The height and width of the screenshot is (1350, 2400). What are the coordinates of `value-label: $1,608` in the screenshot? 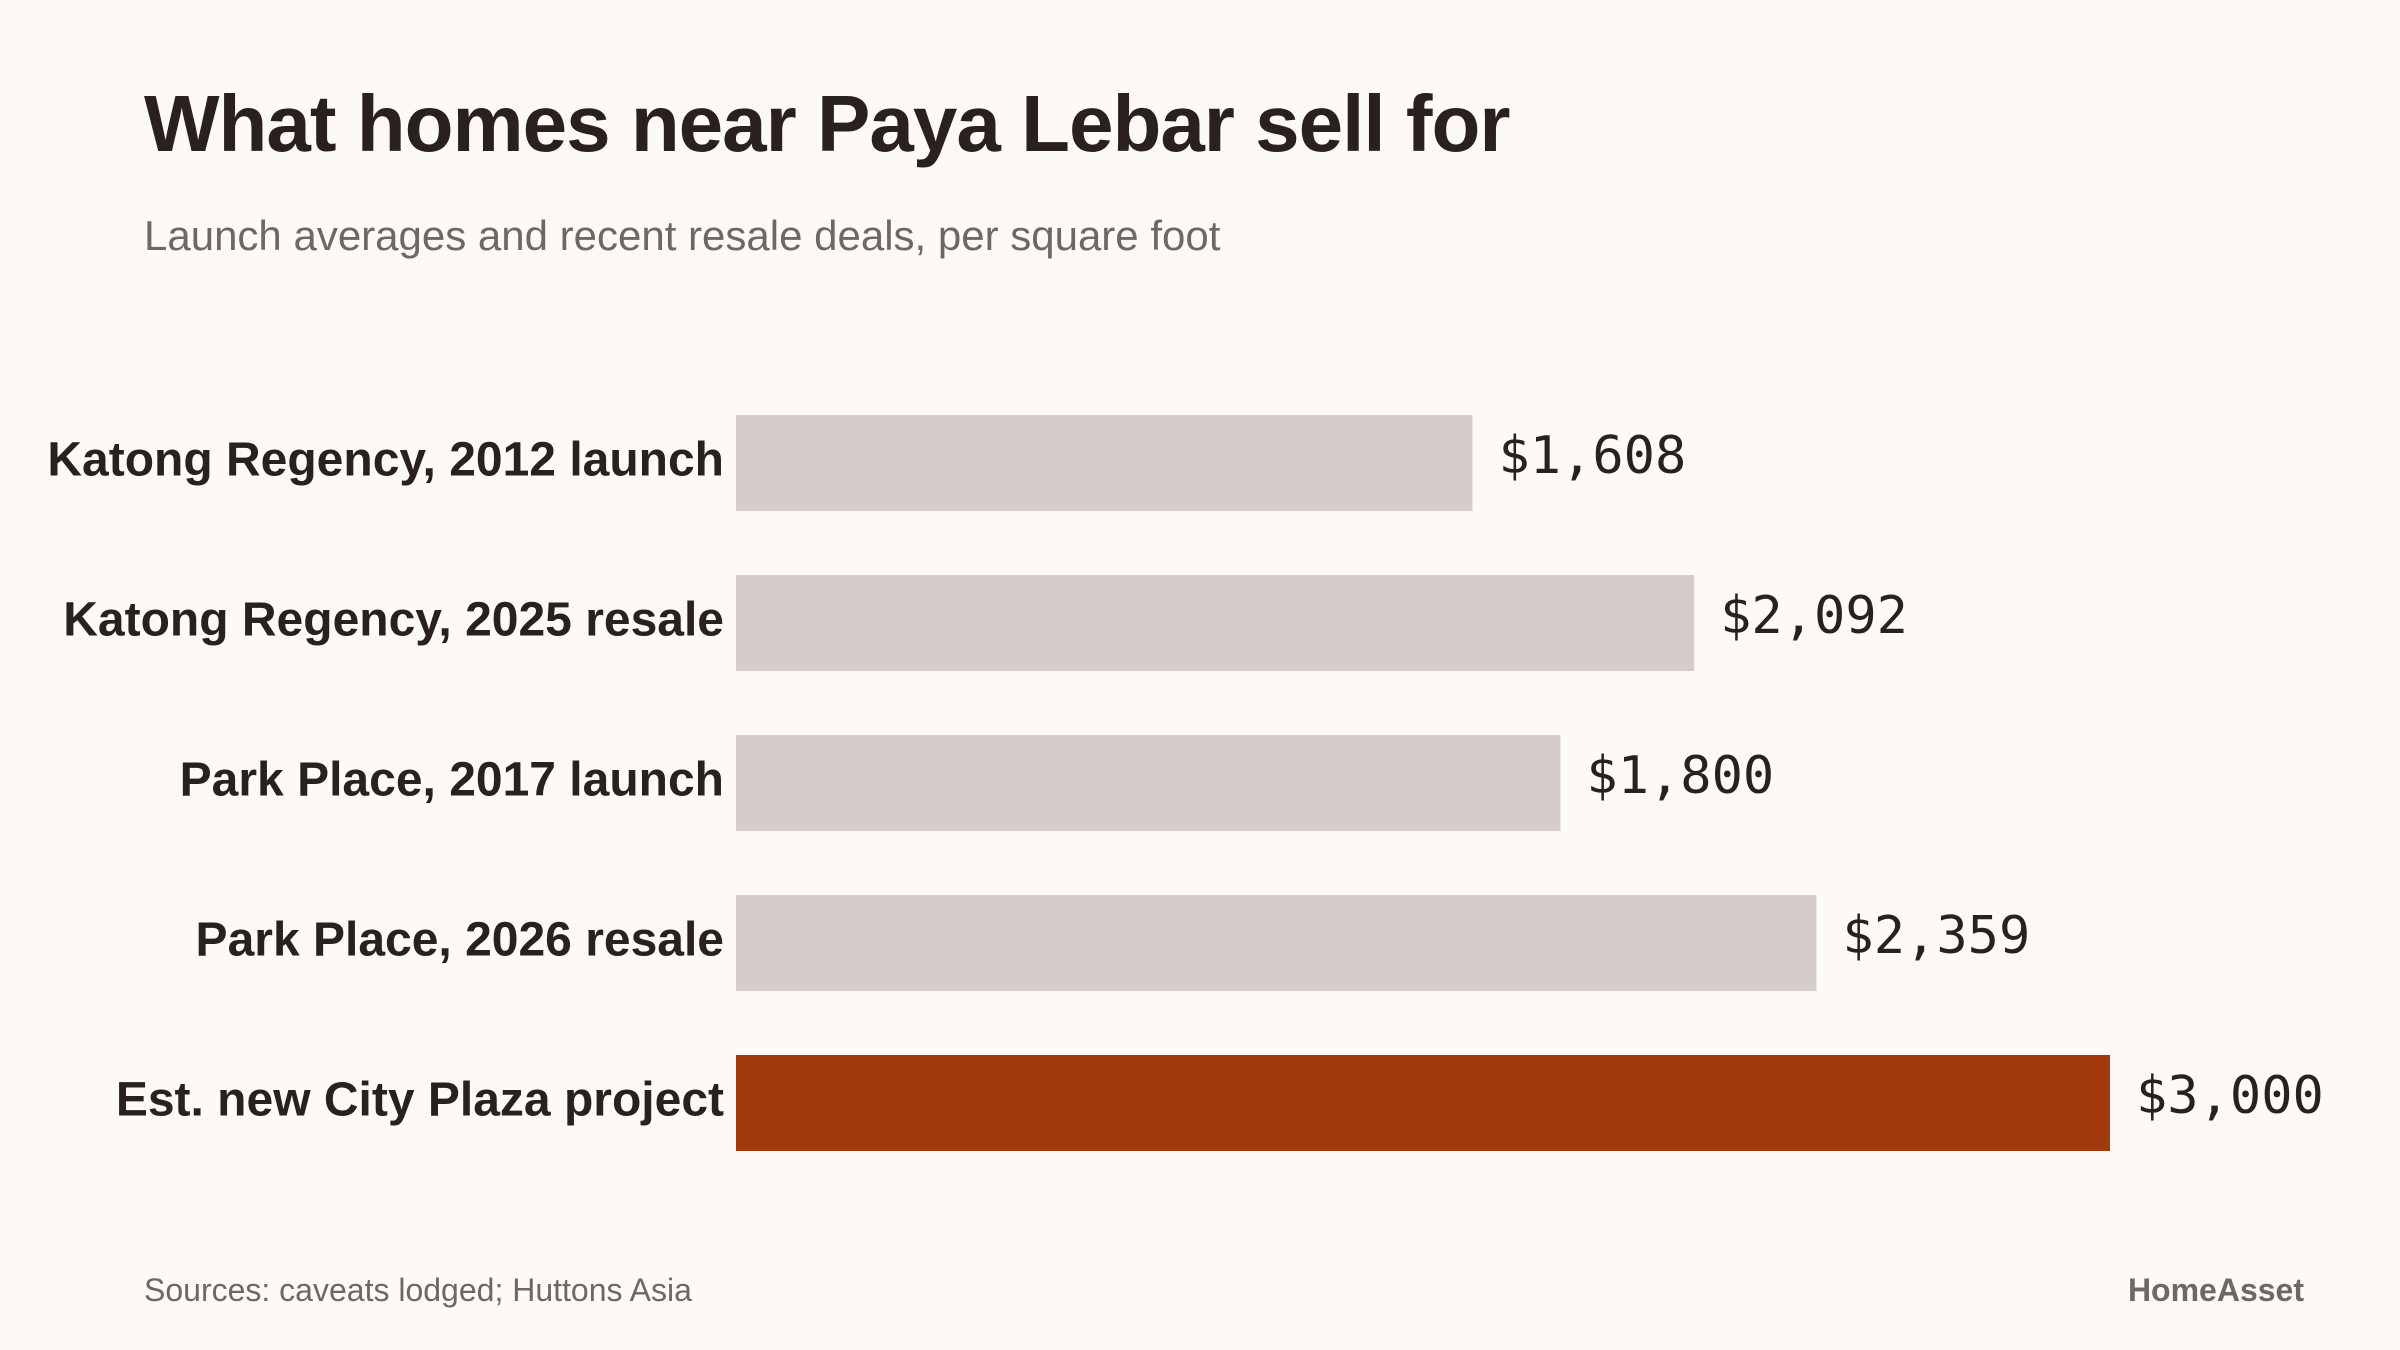 It's located at (1592, 456).